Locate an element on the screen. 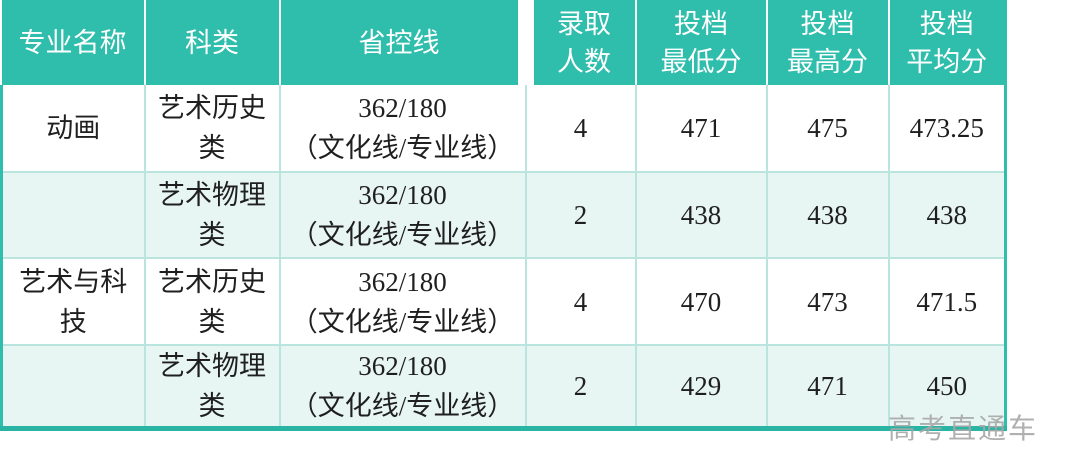 The width and height of the screenshot is (1080, 463). cell-min_score: 438 is located at coordinates (700, 214).